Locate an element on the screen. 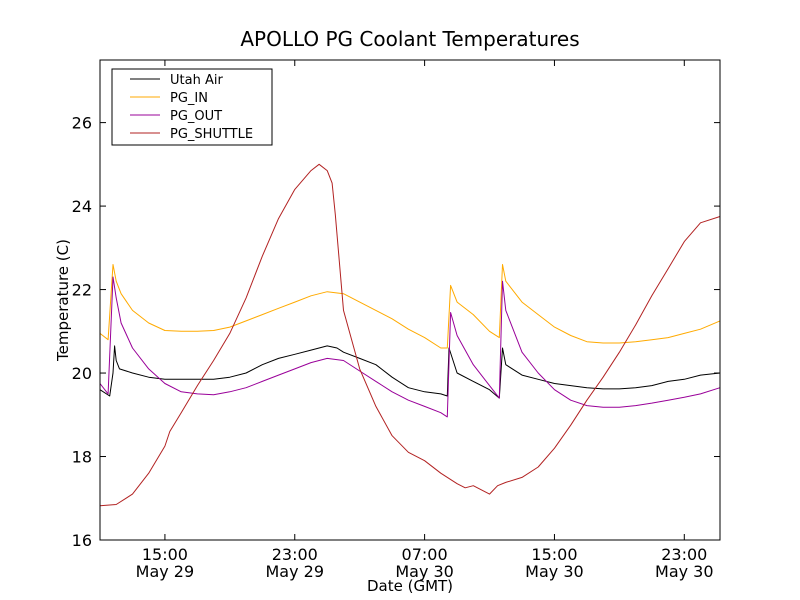 The image size is (800, 600). legend-box is located at coordinates (192, 107).